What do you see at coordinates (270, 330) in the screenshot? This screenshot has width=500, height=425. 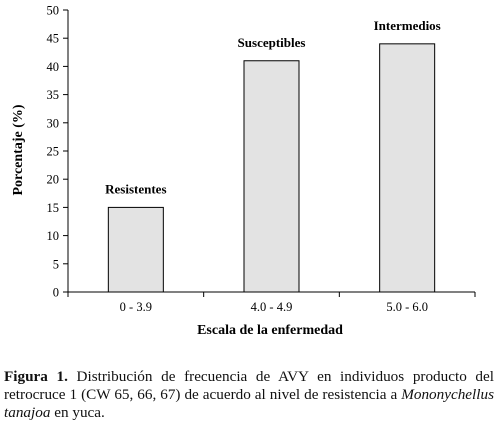 I see `x-axis-title: Escala de la enfermedad` at bounding box center [270, 330].